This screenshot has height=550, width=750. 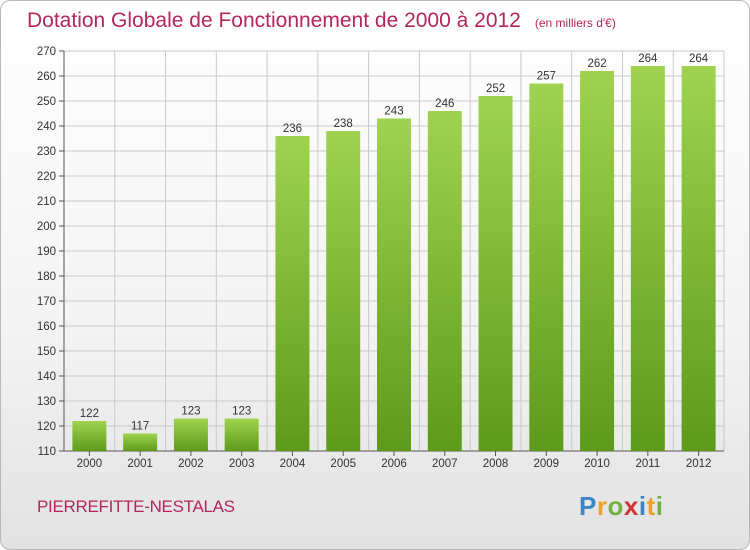 What do you see at coordinates (46, 52) in the screenshot?
I see `y-tick-label: 270` at bounding box center [46, 52].